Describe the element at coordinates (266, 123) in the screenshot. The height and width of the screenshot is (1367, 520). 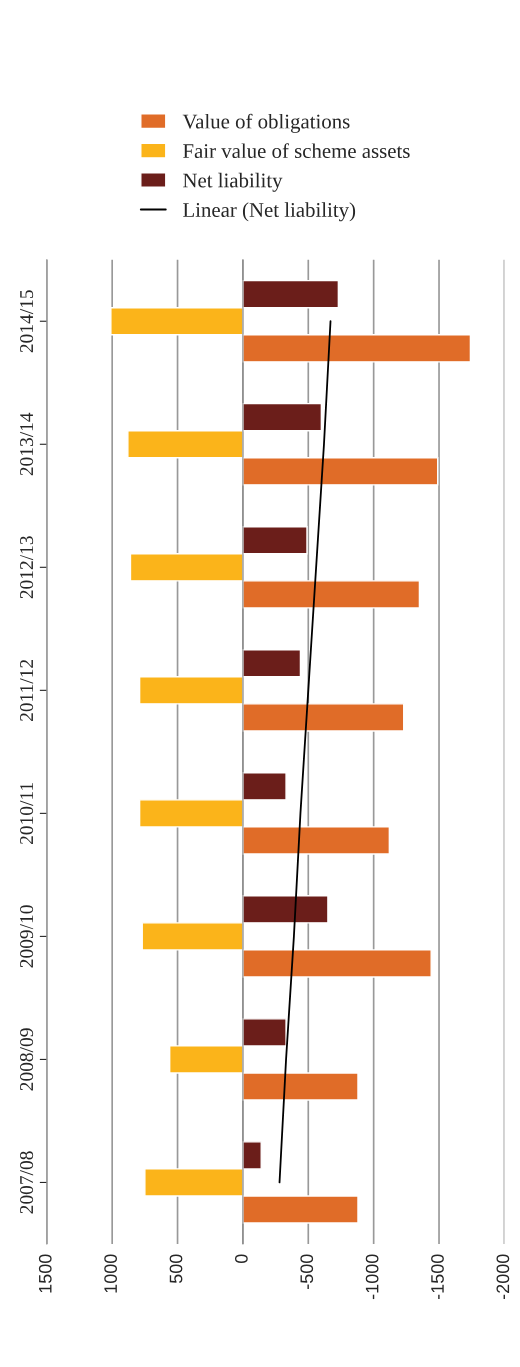
I see `legend-label: Value of obligations` at that location.